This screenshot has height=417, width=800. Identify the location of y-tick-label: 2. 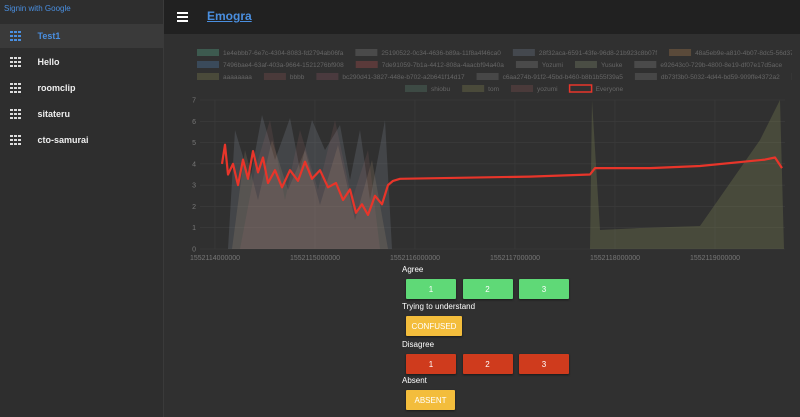
(194, 207).